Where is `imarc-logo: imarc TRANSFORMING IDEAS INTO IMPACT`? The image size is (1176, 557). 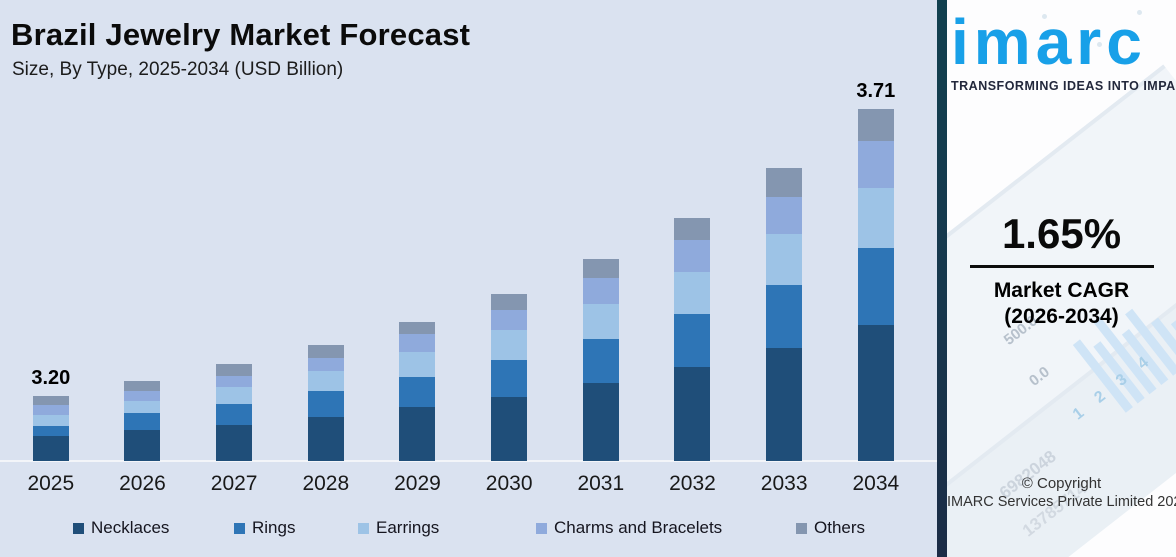
imarc-logo: imarc TRANSFORMING IDEAS INTO IMPACT is located at coordinates (1063, 47).